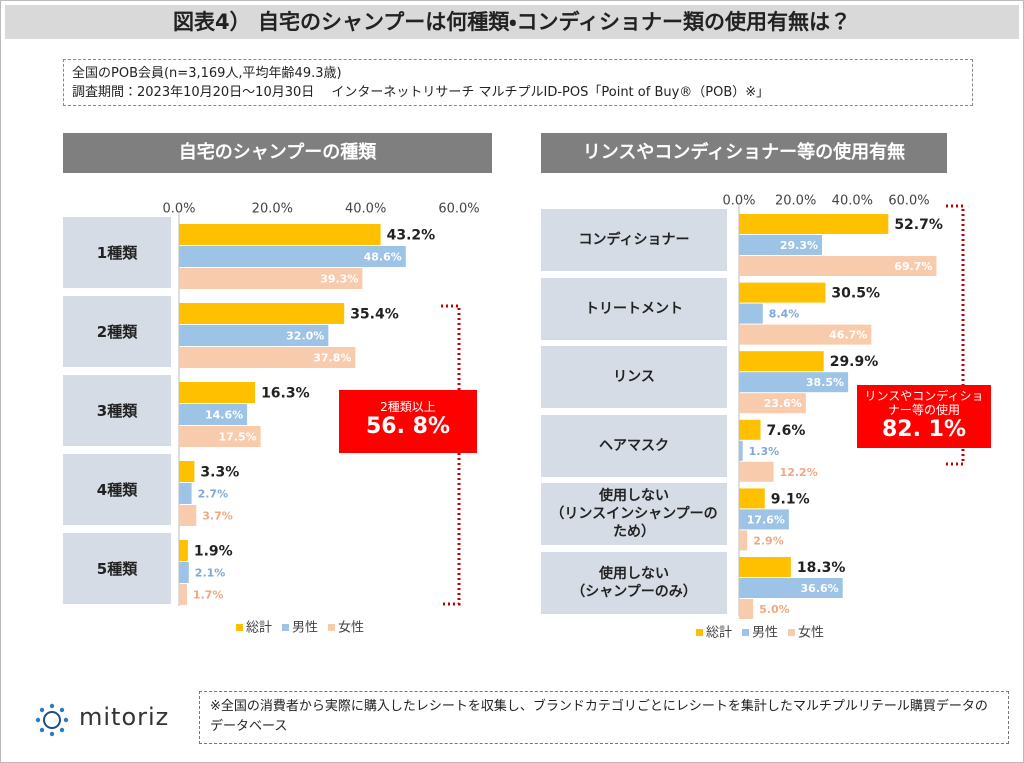  I want to click on value-label: 18.3%, so click(821, 568).